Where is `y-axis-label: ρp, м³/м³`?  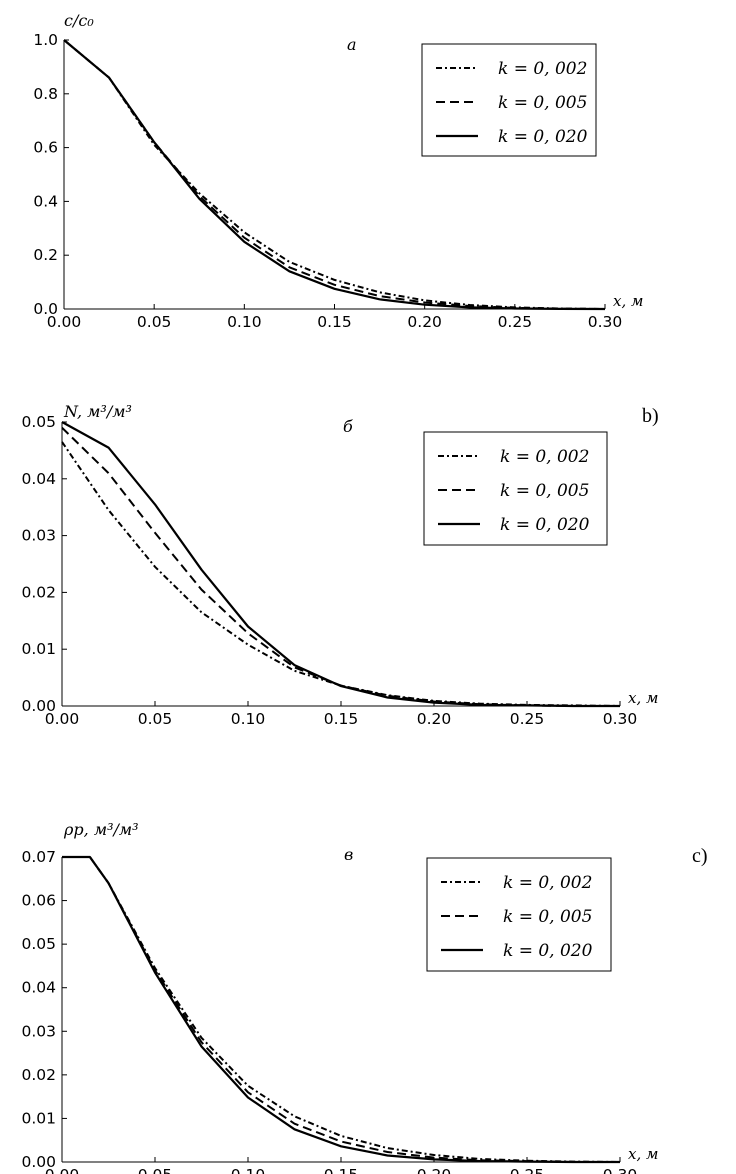 y-axis-label: ρp, м³/м³ is located at coordinates (101, 829).